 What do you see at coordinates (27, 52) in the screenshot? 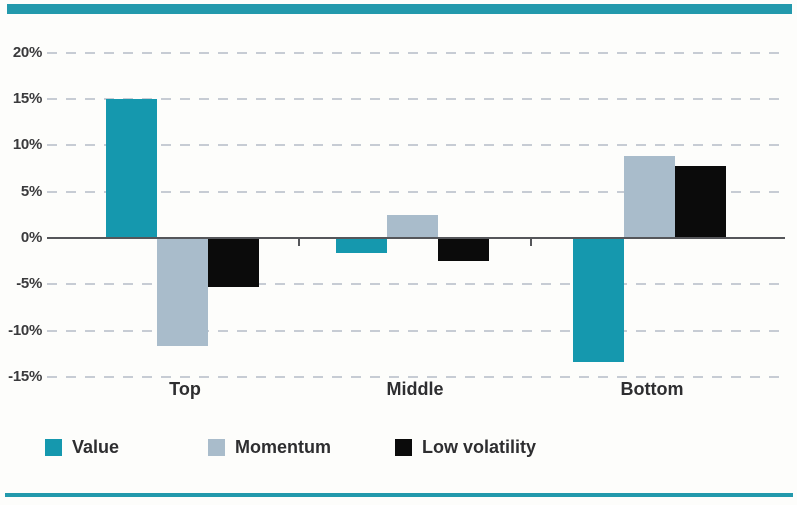
I see `y-axis-label: 20%` at bounding box center [27, 52].